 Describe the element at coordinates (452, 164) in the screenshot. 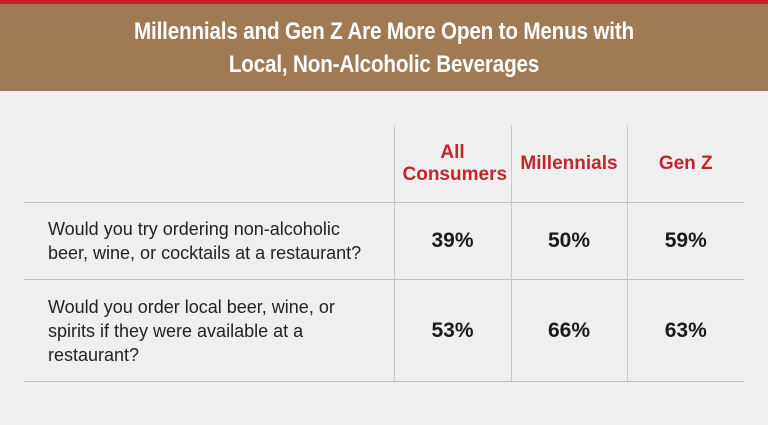

I see `column-header-all-consumers: All Consumers` at that location.